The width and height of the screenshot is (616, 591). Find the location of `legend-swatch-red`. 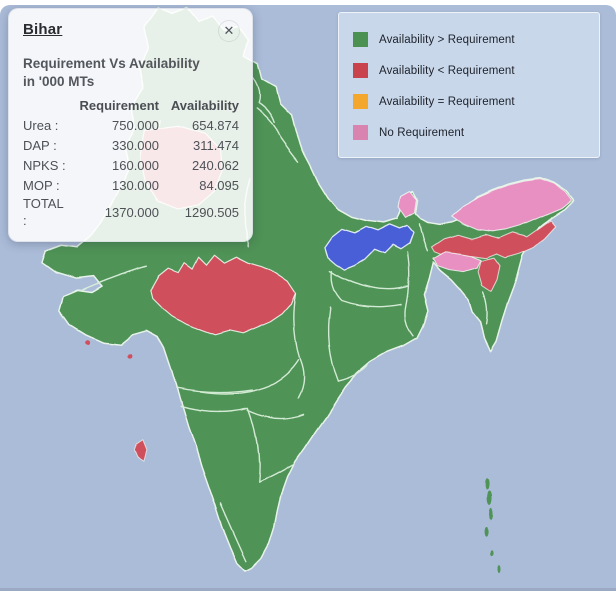

legend-swatch-red is located at coordinates (360, 70).